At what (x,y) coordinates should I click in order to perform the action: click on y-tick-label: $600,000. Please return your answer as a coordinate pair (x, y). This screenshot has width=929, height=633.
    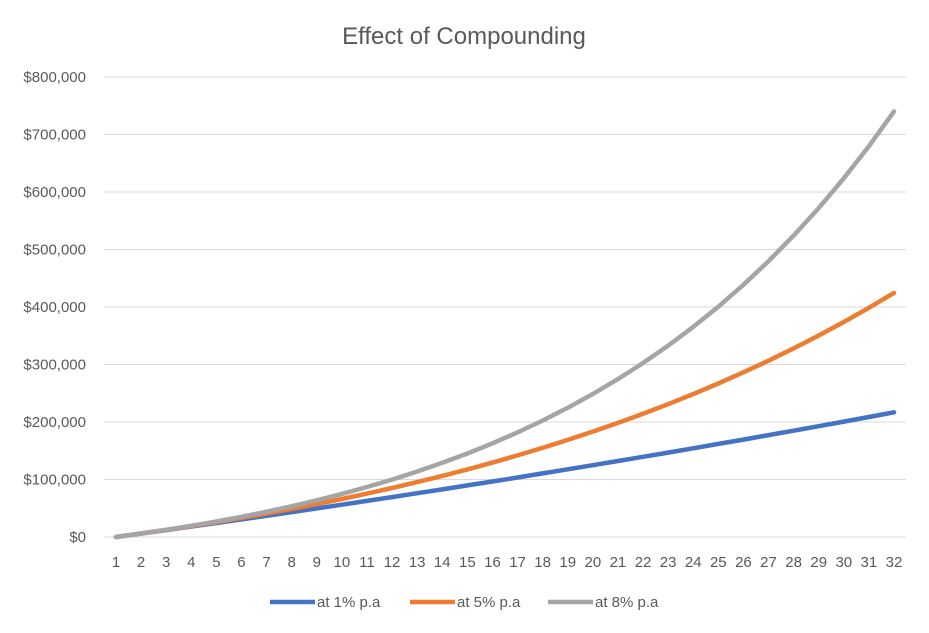
    Looking at the image, I should click on (54, 192).